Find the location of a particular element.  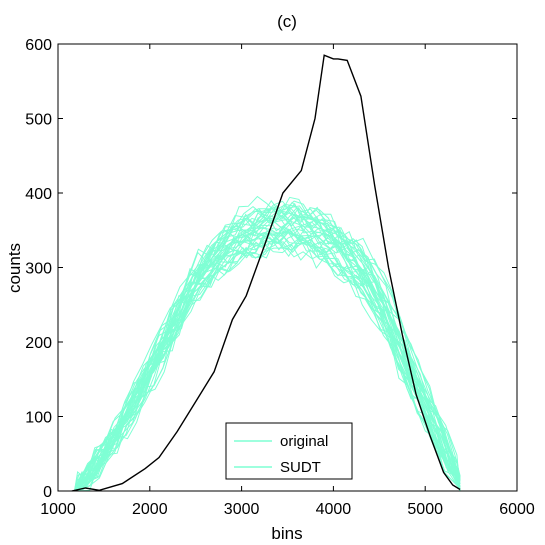

x-tick-label: 1000 is located at coordinates (58, 509).